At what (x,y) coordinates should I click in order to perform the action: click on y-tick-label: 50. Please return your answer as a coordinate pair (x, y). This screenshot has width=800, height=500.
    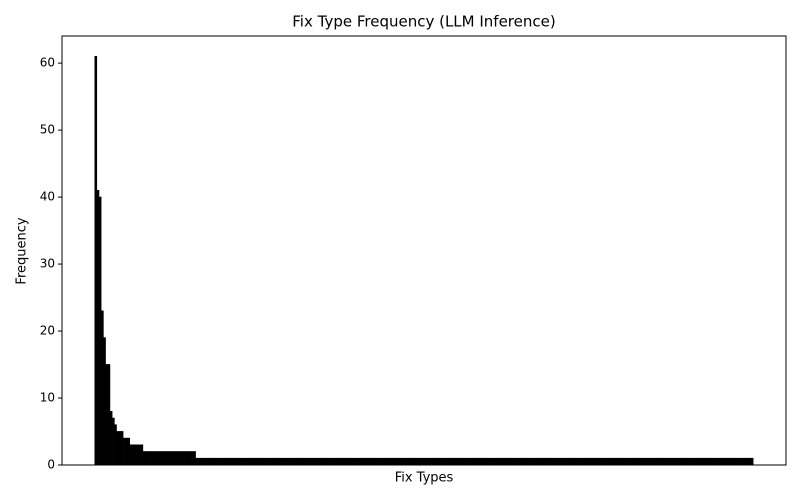
    Looking at the image, I should click on (47, 130).